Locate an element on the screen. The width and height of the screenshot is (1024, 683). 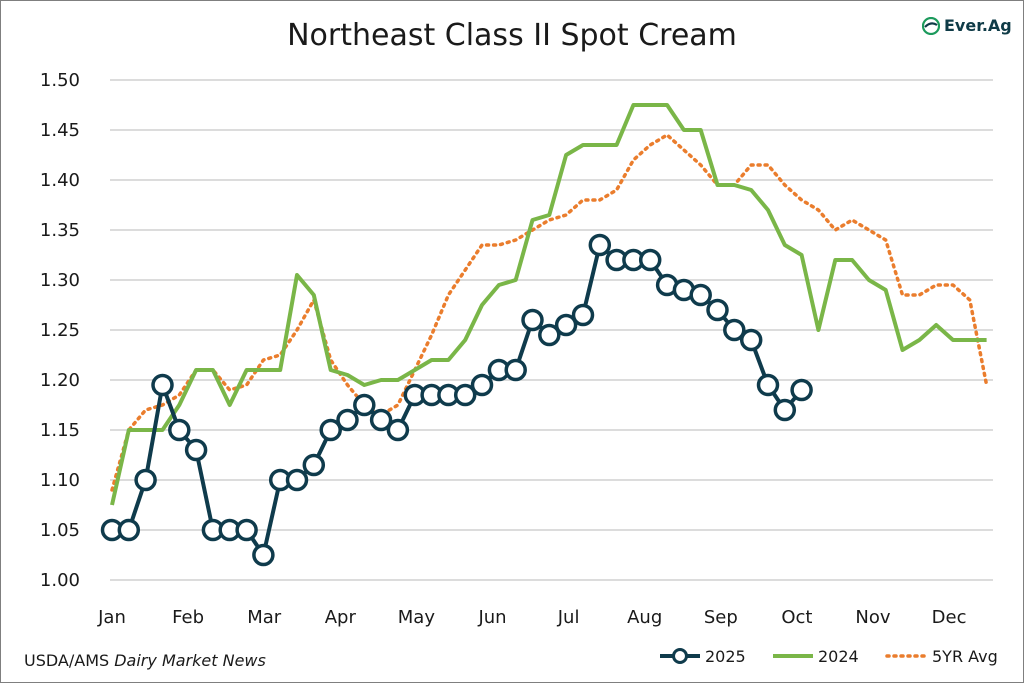
y-tick-label: 1.10 is located at coordinates (60, 480).